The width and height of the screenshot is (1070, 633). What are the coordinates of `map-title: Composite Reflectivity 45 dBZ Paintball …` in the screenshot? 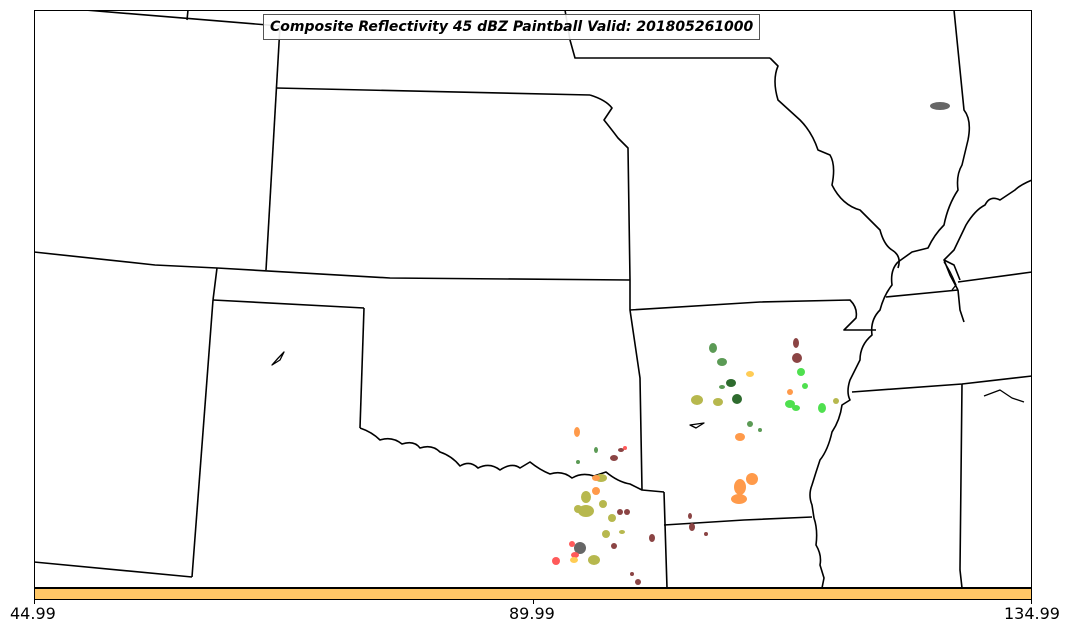 It's located at (512, 27).